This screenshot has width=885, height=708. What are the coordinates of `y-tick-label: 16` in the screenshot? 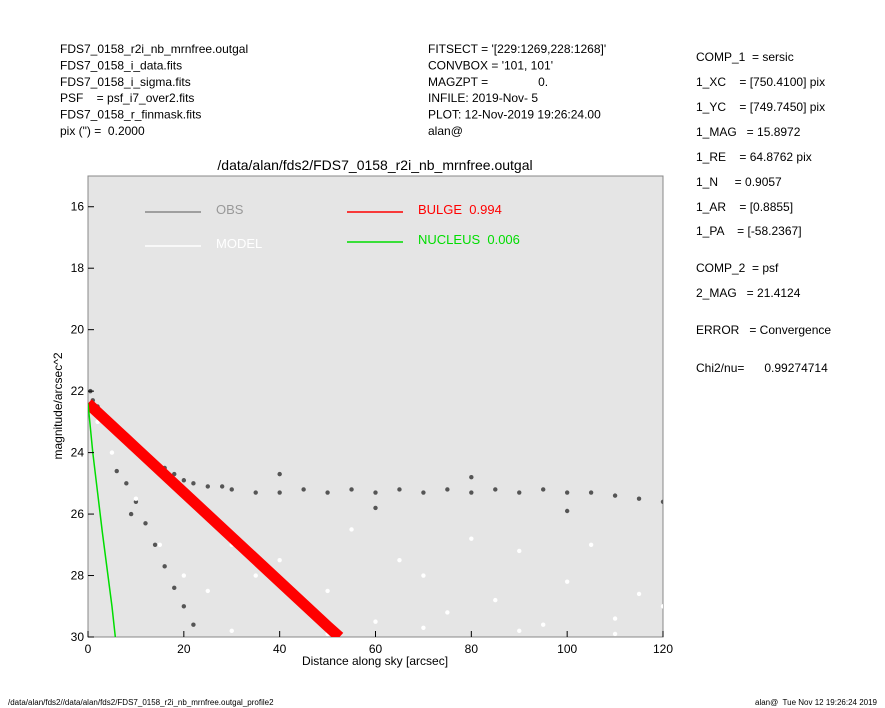 It's located at (78, 207).